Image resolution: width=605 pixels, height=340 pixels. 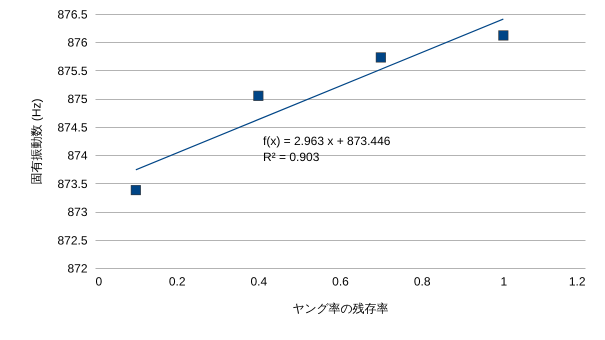 I want to click on y-tick-label: 874, so click(x=77, y=155).